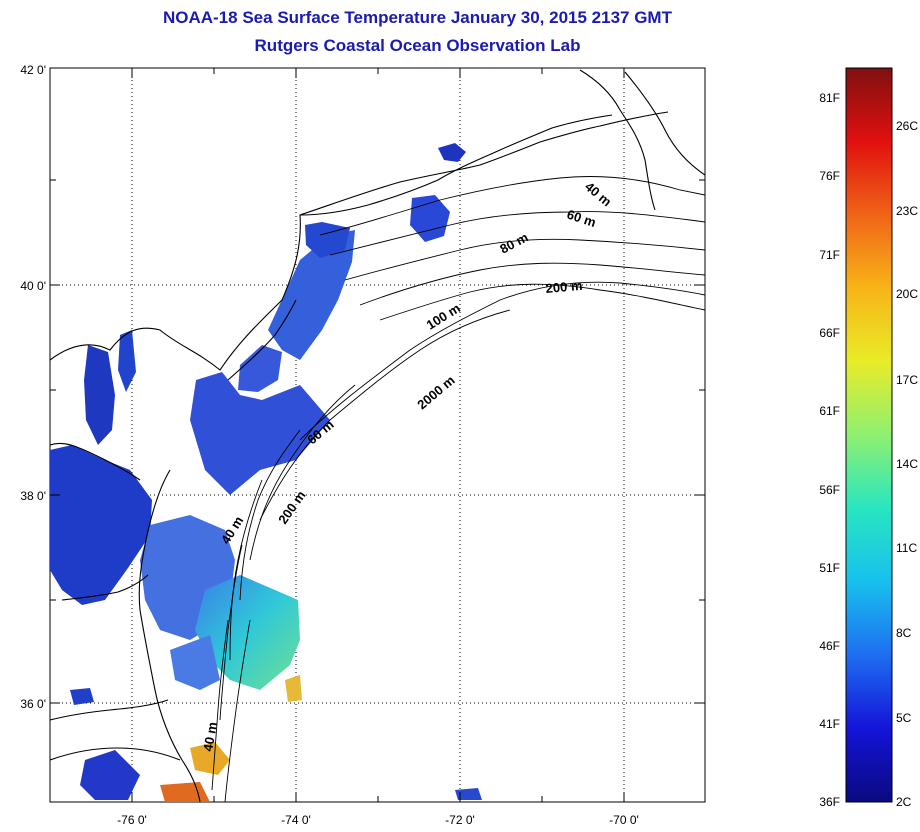 This screenshot has height=832, width=920. Describe the element at coordinates (829, 802) in the screenshot. I see `colorbar-f-label: 36F` at that location.